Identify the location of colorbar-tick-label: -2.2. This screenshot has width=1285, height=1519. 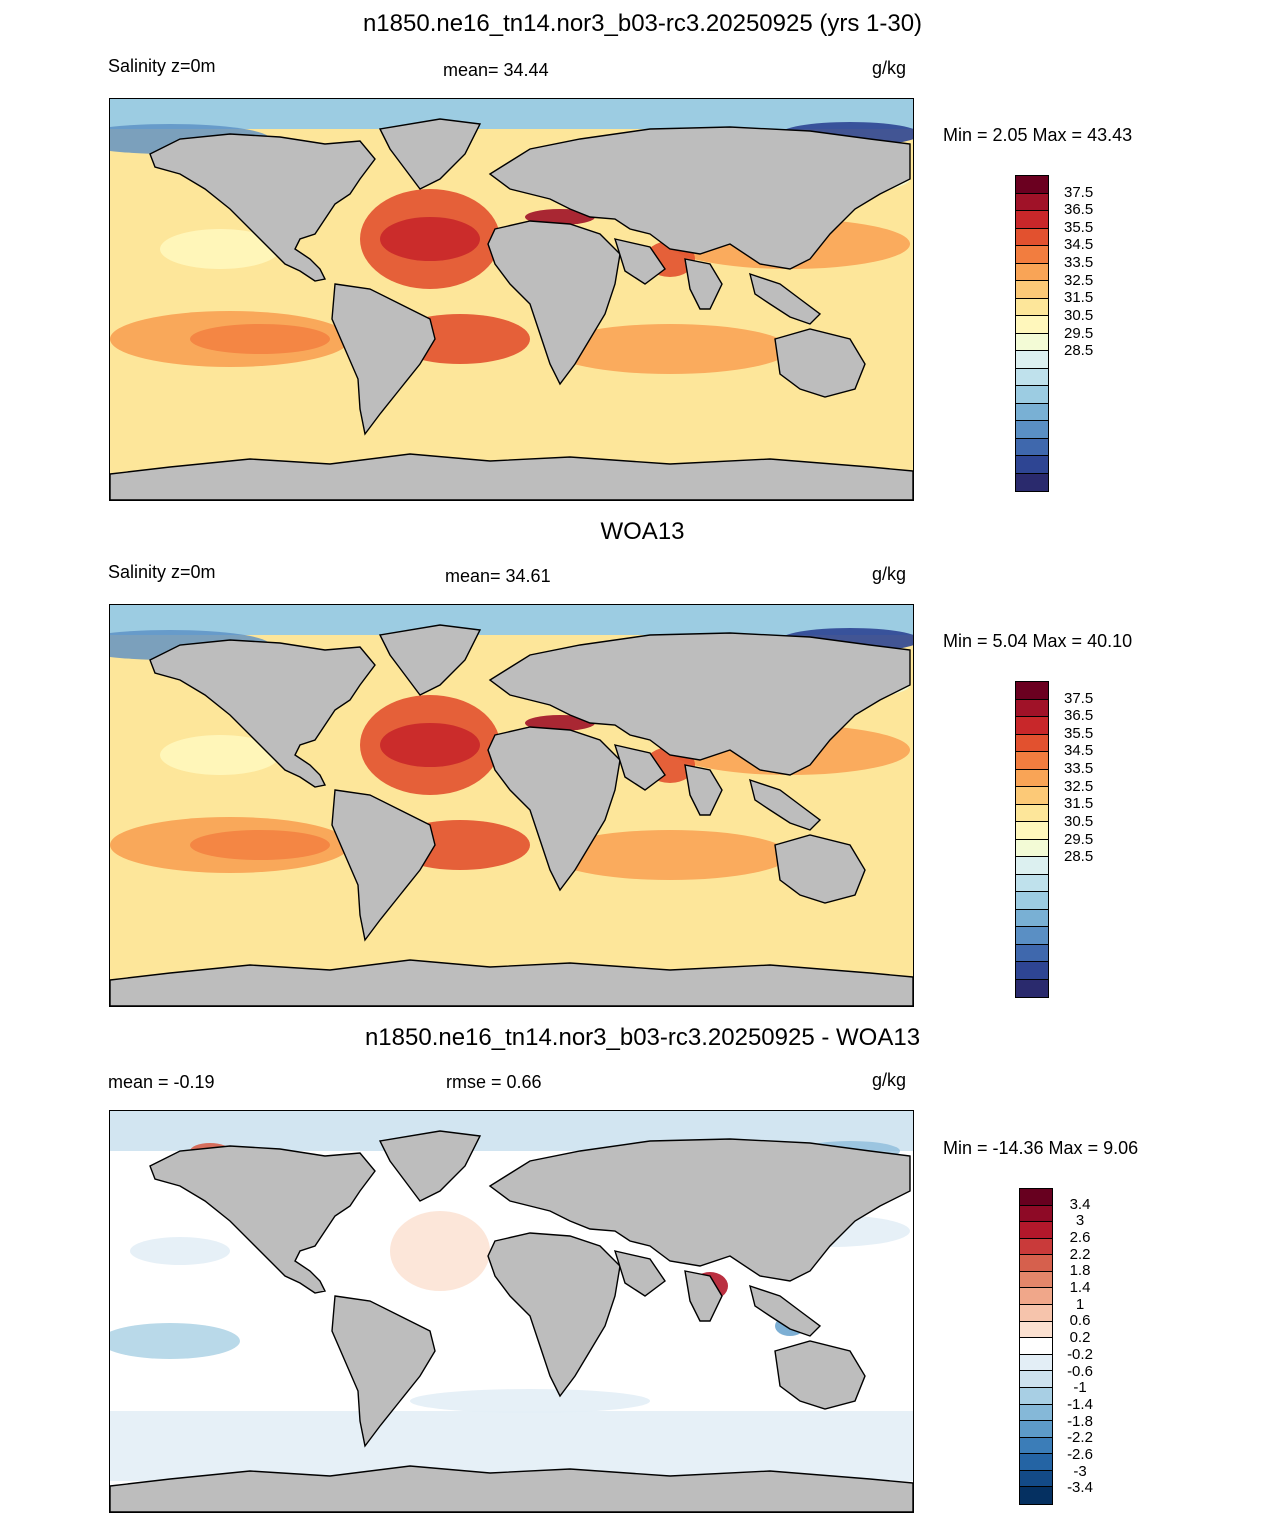
(1080, 1438).